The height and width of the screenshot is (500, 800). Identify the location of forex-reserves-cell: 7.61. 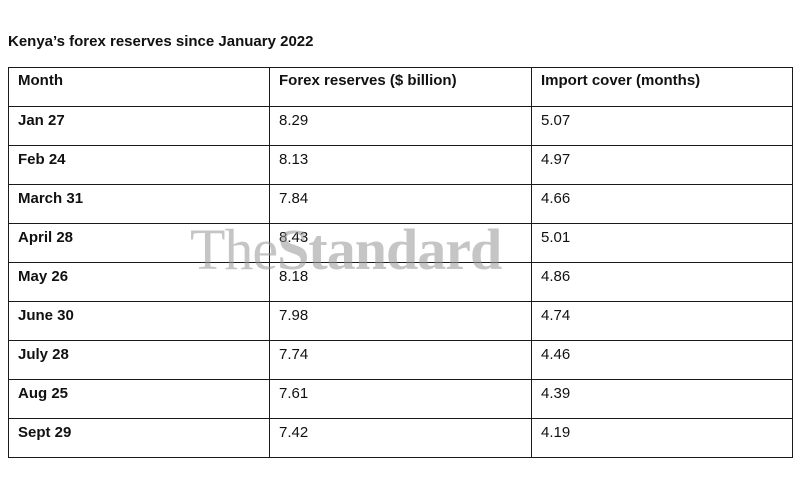
(400, 399).